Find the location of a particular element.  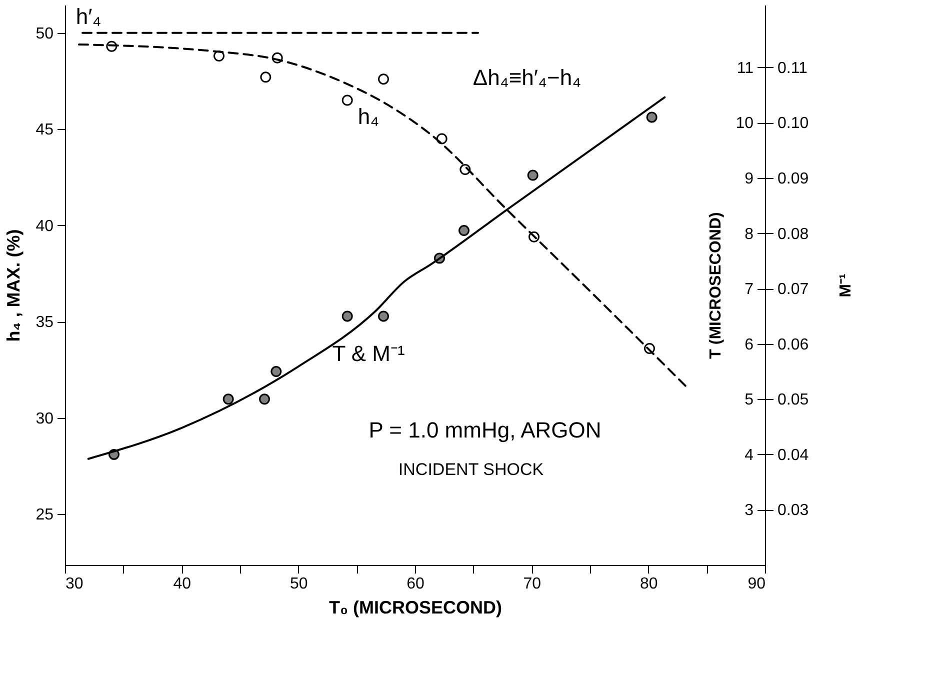

y3-tick-label: 0.04 is located at coordinates (793, 455).